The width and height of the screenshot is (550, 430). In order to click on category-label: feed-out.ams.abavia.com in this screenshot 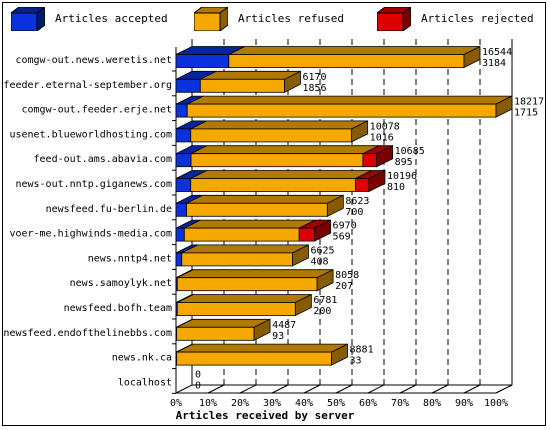, I will do `click(103, 159)`.